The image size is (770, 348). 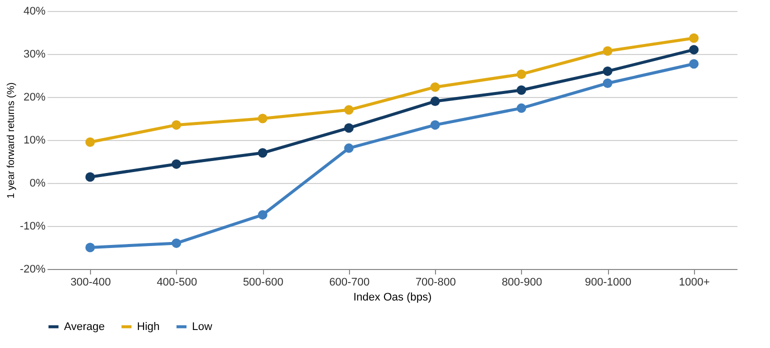 What do you see at coordinates (148, 326) in the screenshot?
I see `legend-label: High` at bounding box center [148, 326].